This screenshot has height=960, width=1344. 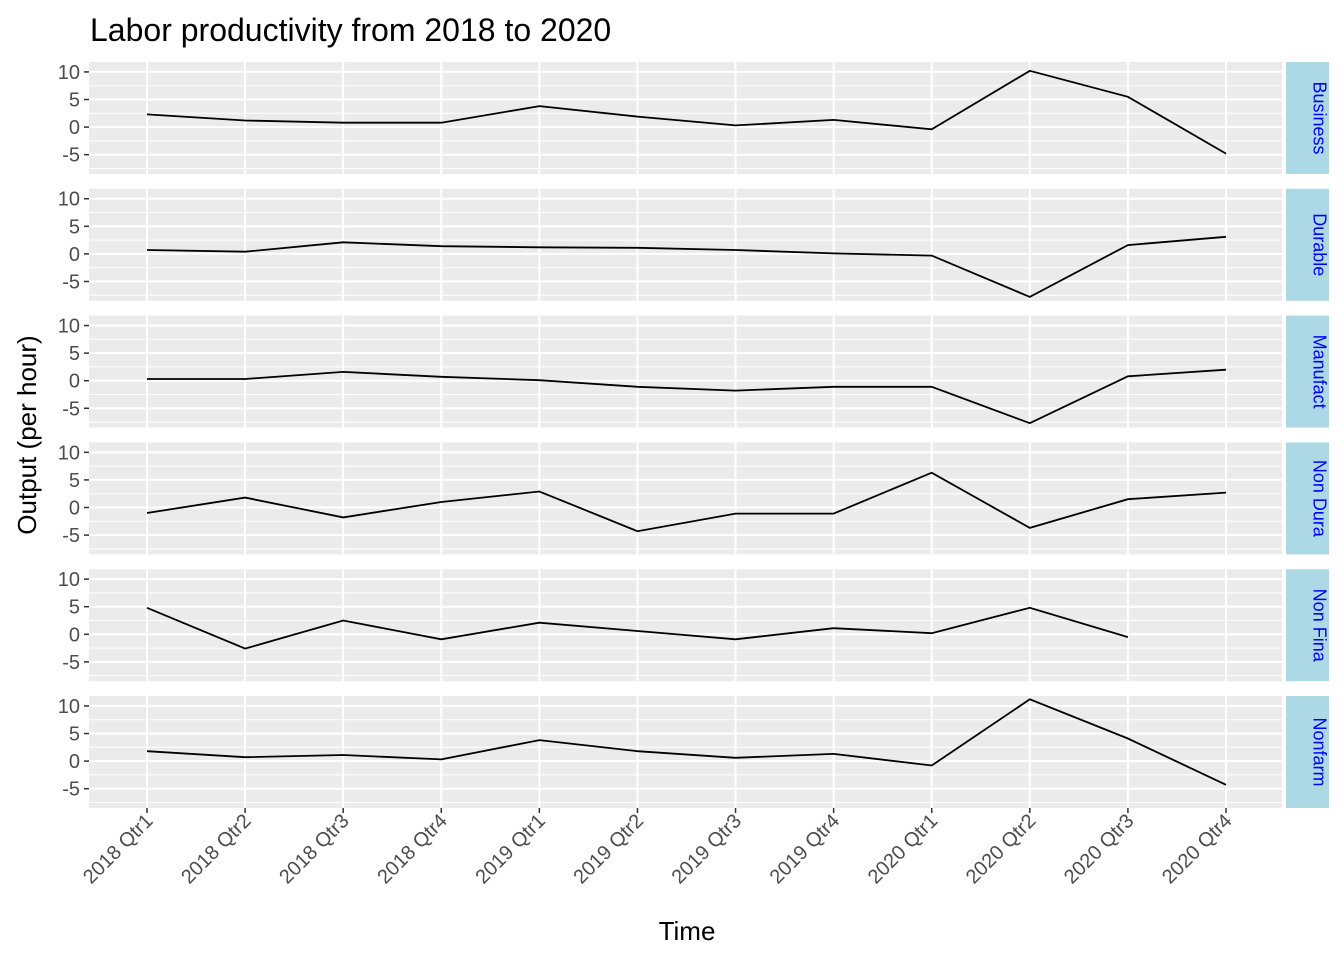 I want to click on x-tick-label: 2020 Qtr2, so click(x=1001, y=849).